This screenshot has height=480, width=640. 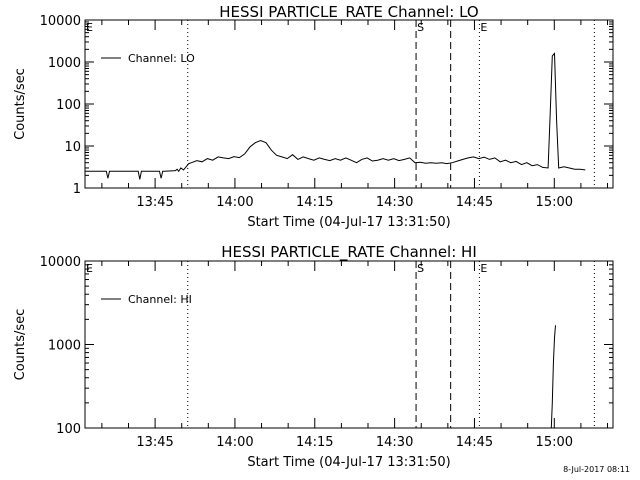 What do you see at coordinates (72, 147) in the screenshot?
I see `y-tick-label: 10` at bounding box center [72, 147].